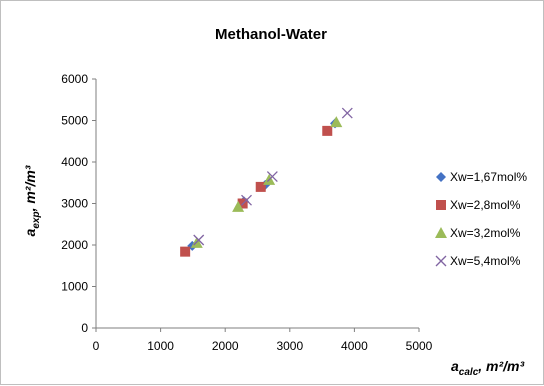  I want to click on legend-marker-x, so click(441, 261).